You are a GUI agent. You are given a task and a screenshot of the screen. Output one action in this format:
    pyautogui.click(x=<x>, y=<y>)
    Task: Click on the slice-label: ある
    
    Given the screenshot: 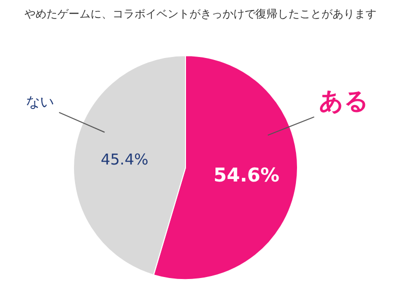 What is the action you would take?
    pyautogui.click(x=344, y=101)
    